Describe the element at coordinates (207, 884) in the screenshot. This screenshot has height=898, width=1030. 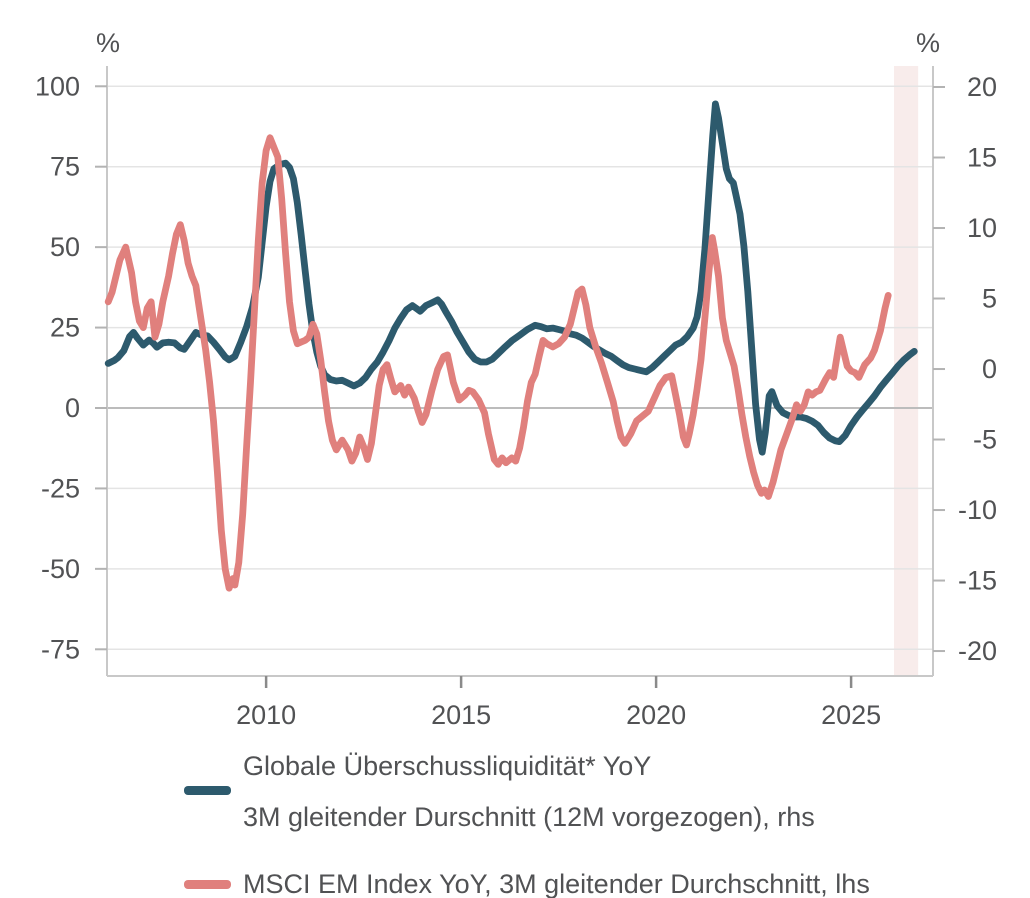
I see `legend-swatch-msci` at that location.